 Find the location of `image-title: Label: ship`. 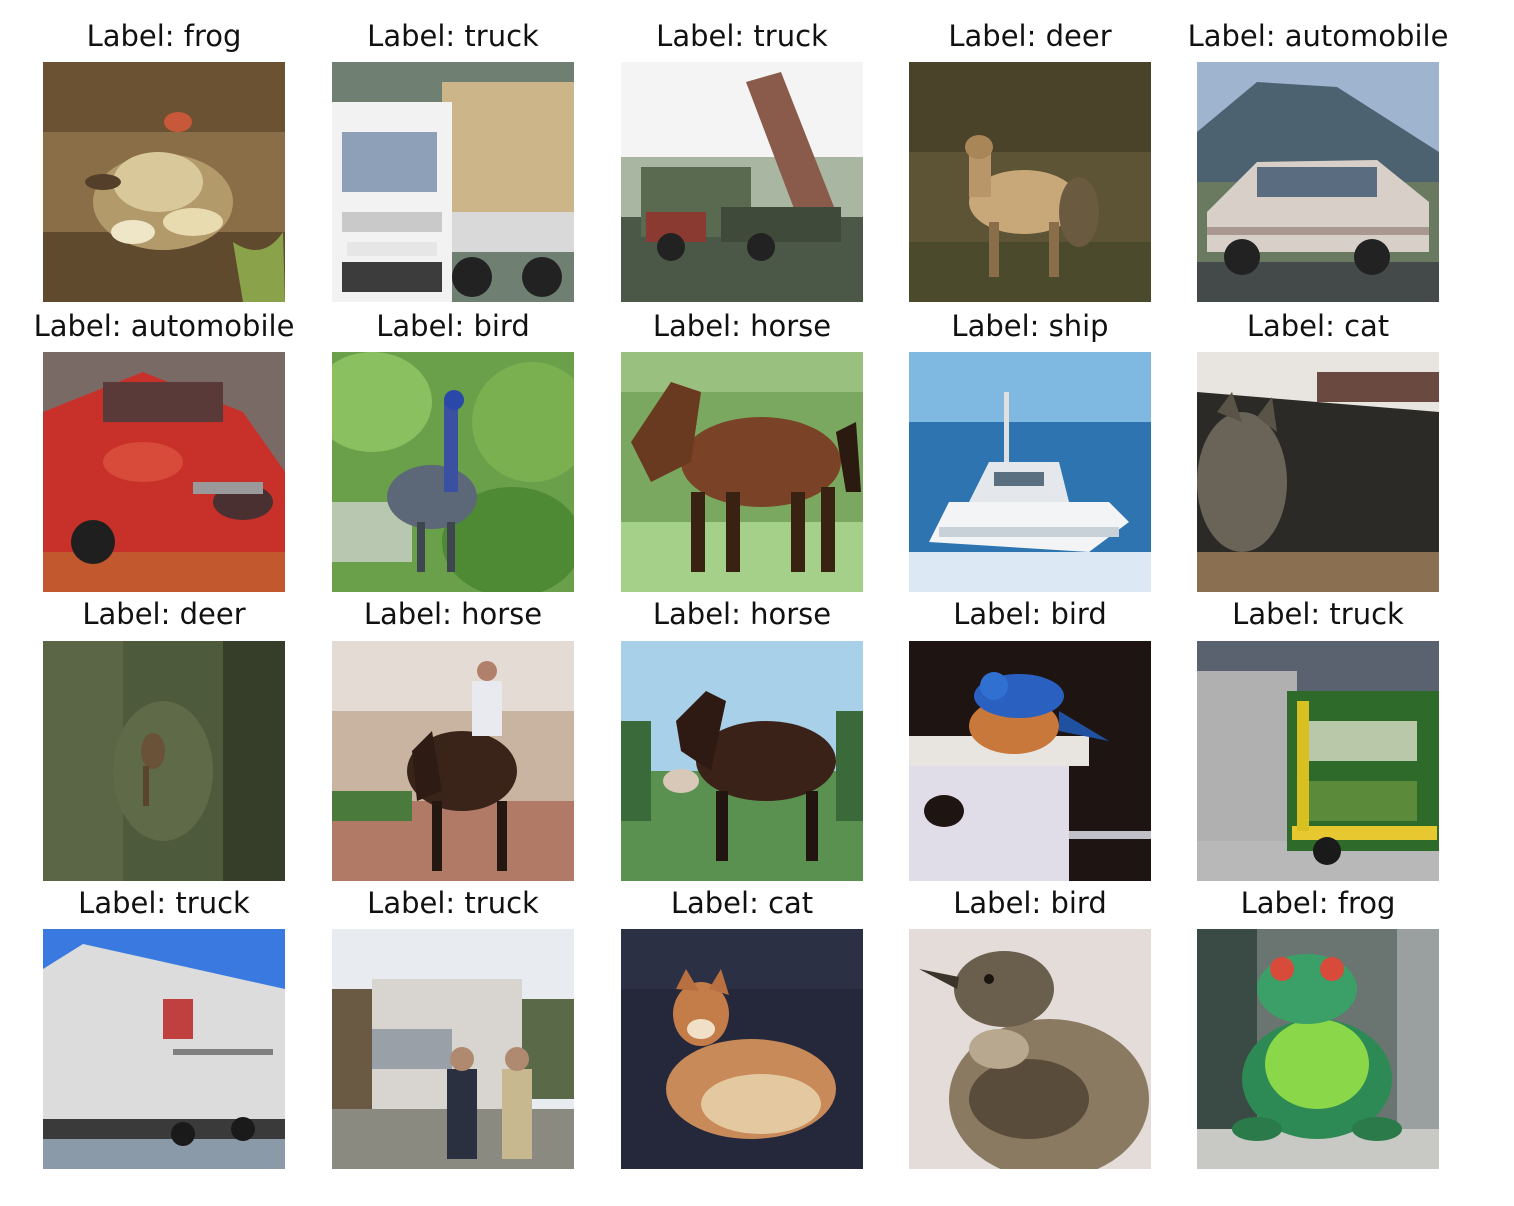

image-title: Label: ship is located at coordinates (1030, 326).